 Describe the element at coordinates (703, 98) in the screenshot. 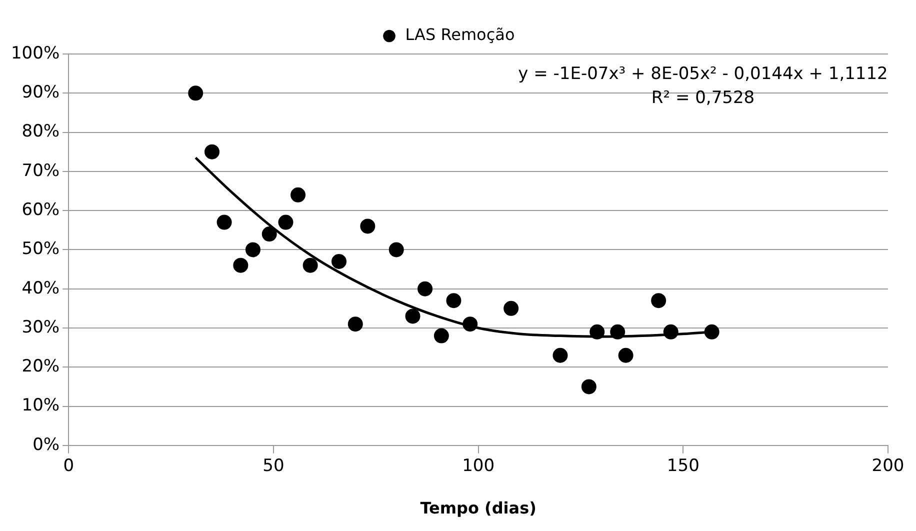

I see `annotation: R² = 0,7528` at that location.